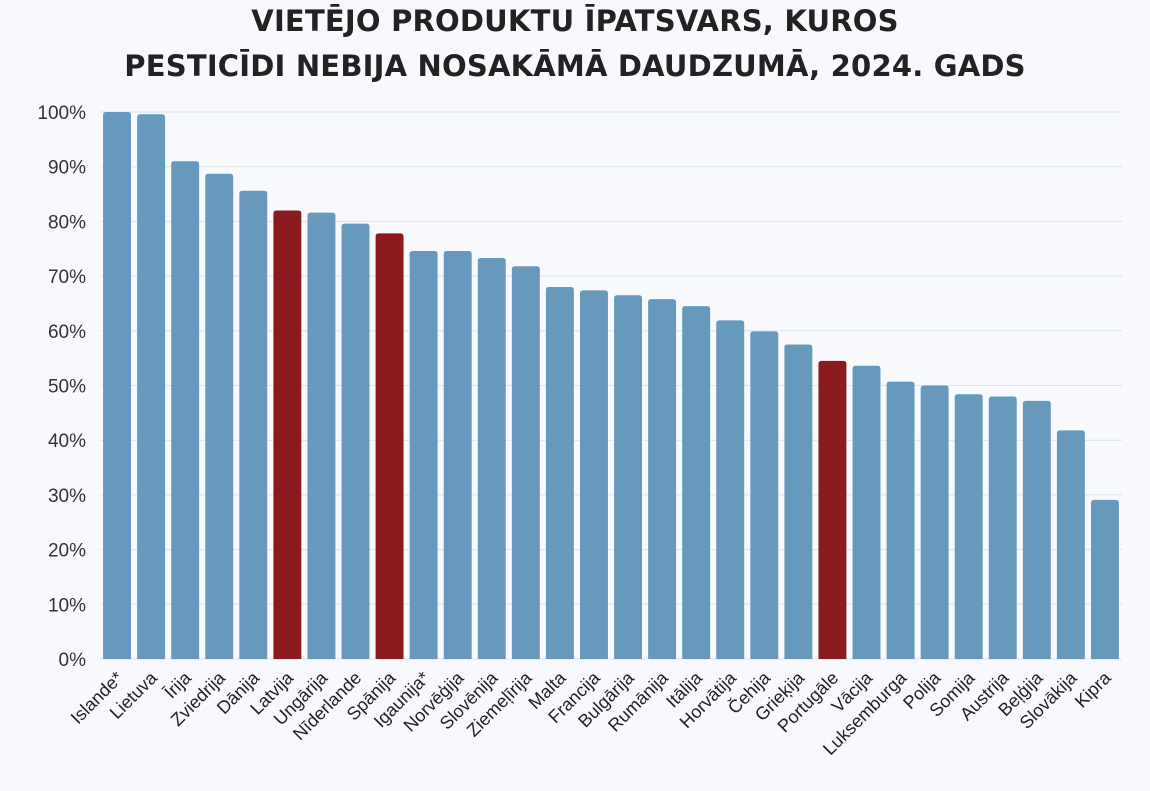 The height and width of the screenshot is (791, 1150). I want to click on chart-title-line-1: VIETĒJO PRODUKTU ĪPATSVARS, KUROS, so click(575, 21).